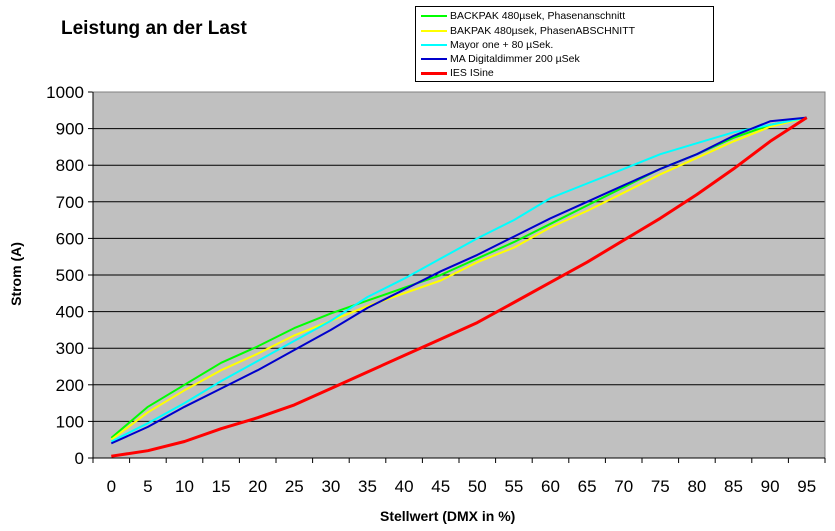 This screenshot has height=531, width=835. I want to click on y-tick-label: 600, so click(70, 238).